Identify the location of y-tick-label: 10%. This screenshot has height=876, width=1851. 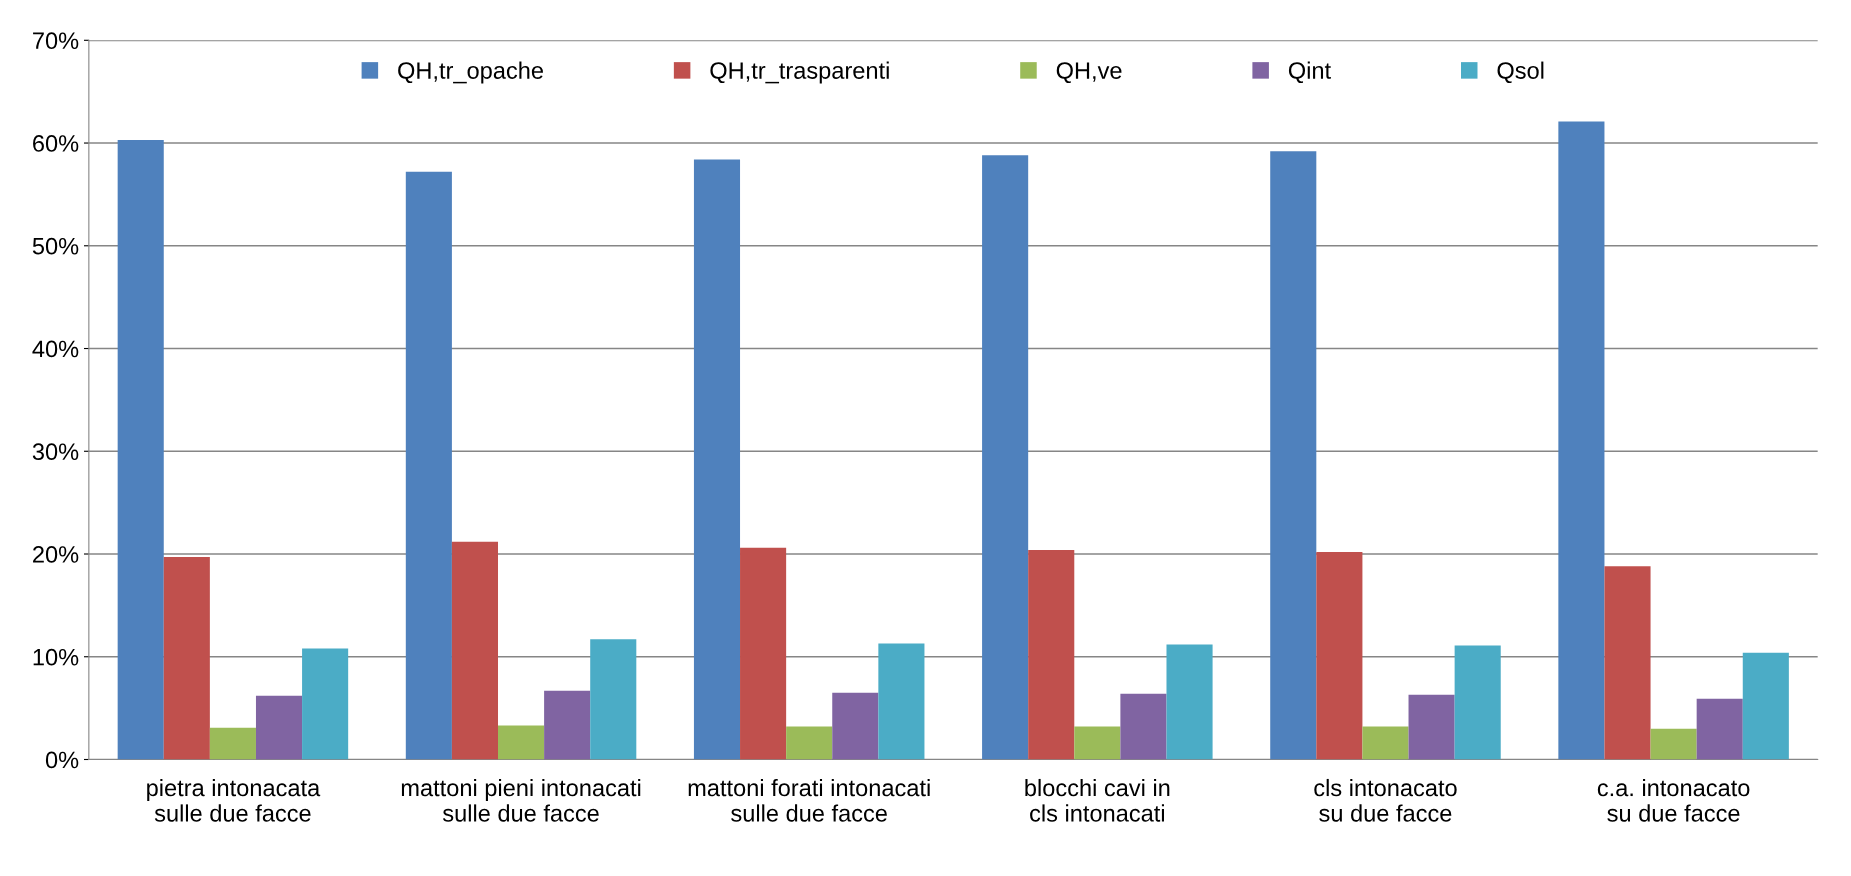
(56, 657).